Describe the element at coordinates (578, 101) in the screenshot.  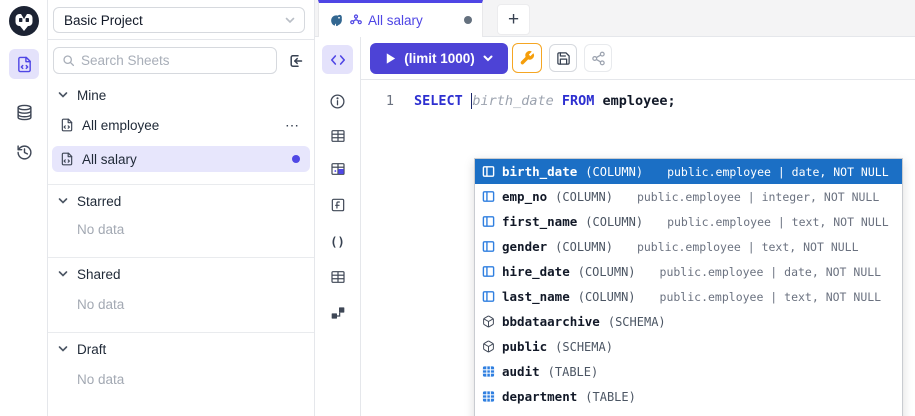
I see `sql-keyword: FROM` at that location.